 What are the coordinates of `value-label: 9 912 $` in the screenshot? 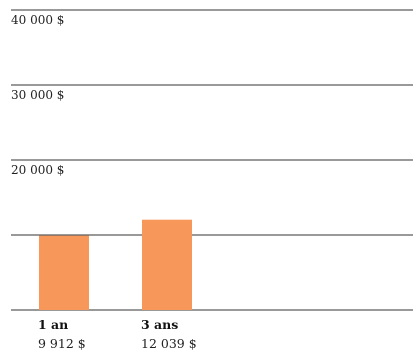 It's located at (62, 343).